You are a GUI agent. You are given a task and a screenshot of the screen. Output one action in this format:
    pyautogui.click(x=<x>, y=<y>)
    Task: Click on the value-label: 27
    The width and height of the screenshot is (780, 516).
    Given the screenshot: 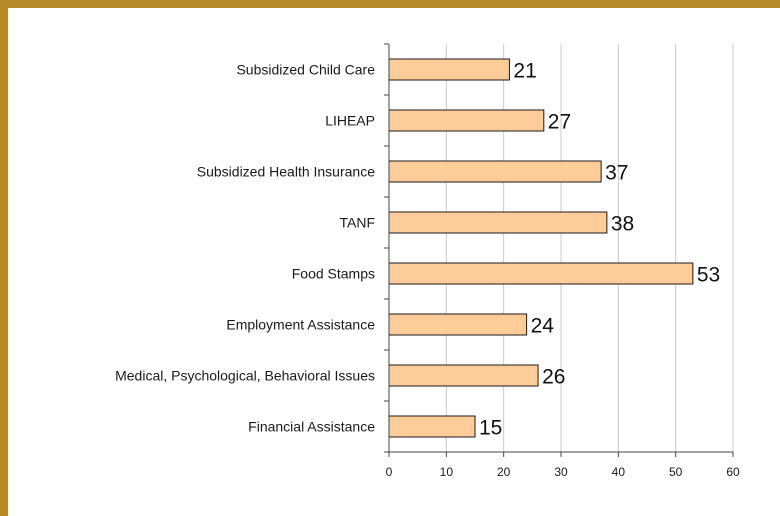 What is the action you would take?
    pyautogui.click(x=559, y=122)
    